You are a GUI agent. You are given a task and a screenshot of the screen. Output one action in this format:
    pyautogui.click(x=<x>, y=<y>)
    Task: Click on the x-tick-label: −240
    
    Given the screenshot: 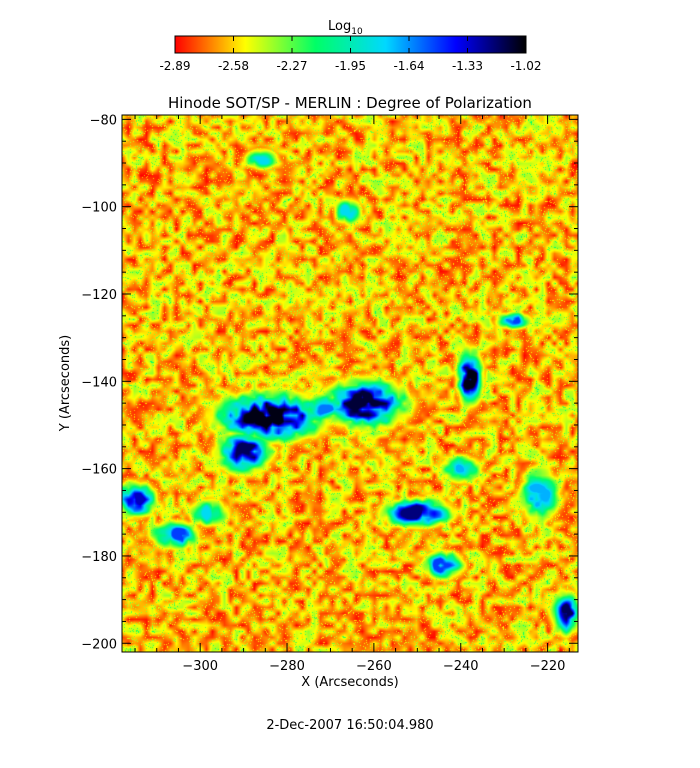 What is the action you would take?
    pyautogui.click(x=461, y=666)
    